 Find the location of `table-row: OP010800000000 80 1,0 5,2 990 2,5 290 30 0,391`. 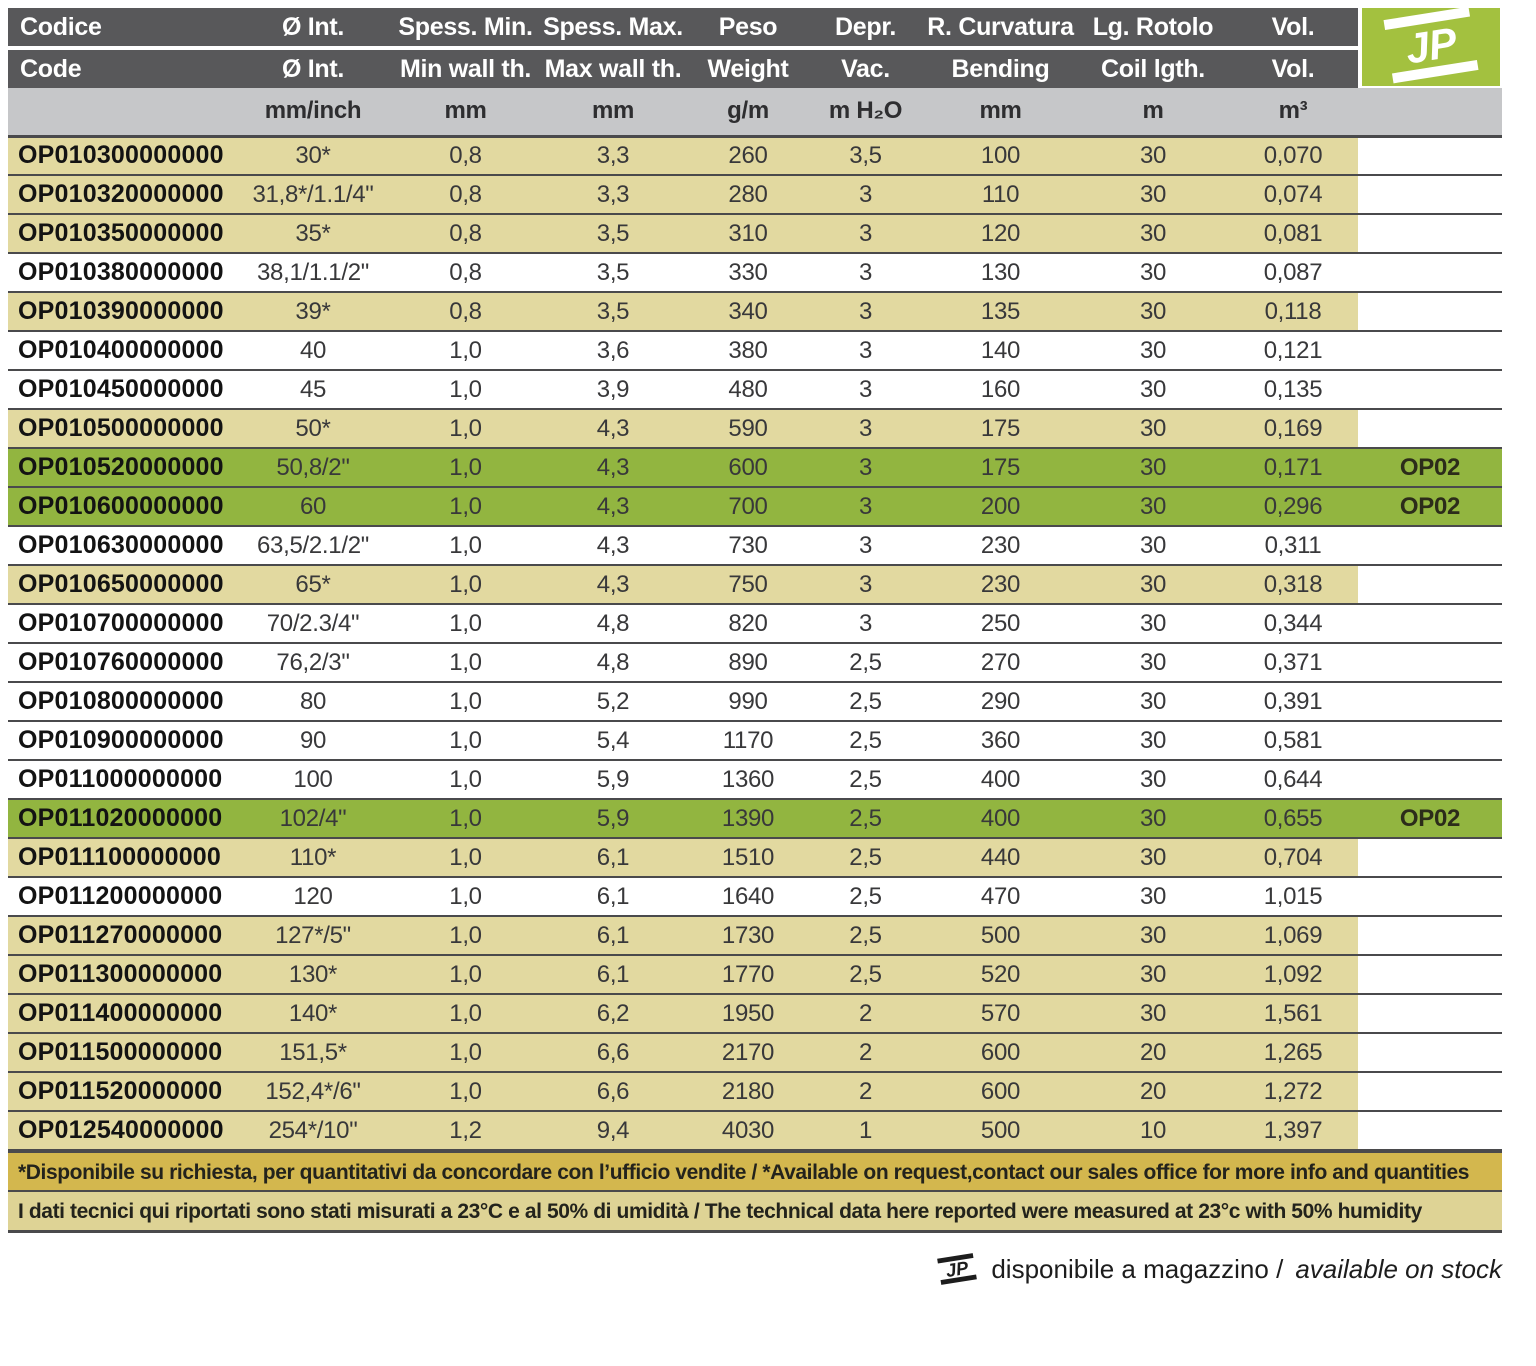

table-row: OP010800000000 80 1,0 5,2 990 2,5 290 30 0,391 is located at coordinates (755, 701).